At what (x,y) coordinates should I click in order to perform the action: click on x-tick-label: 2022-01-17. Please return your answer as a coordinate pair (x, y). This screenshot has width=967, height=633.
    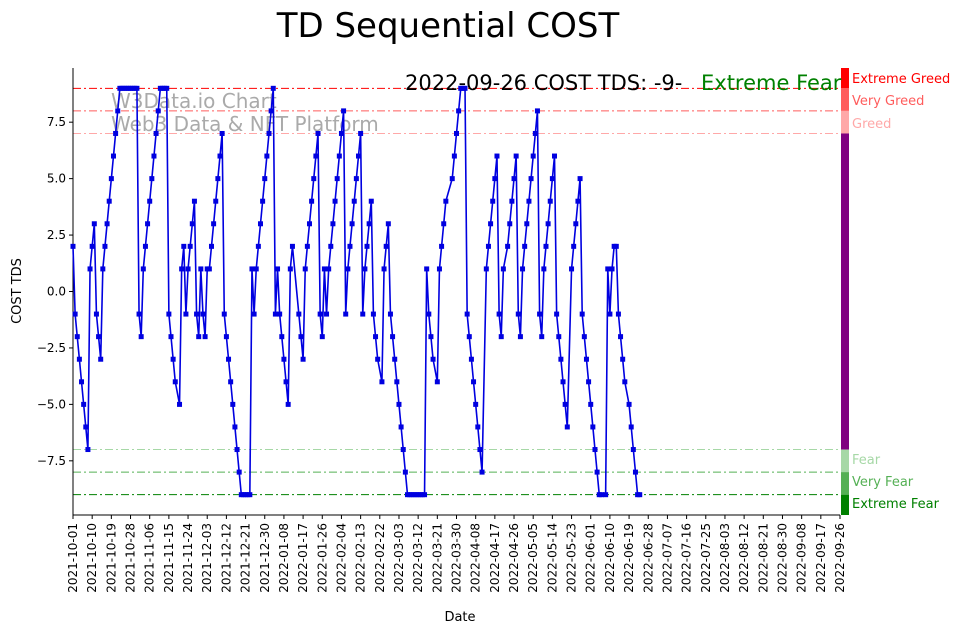
    Looking at the image, I should click on (303, 558).